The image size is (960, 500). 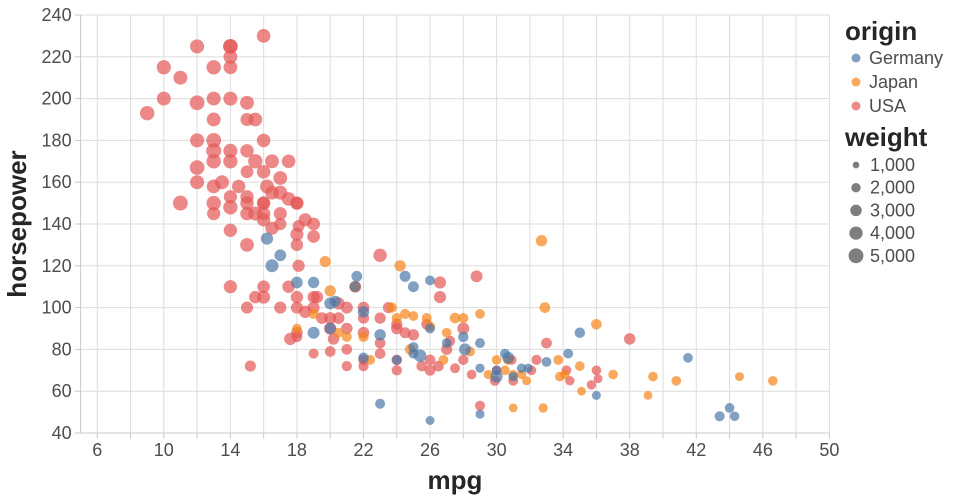 I want to click on y-tick-label: 200, so click(x=57, y=99).